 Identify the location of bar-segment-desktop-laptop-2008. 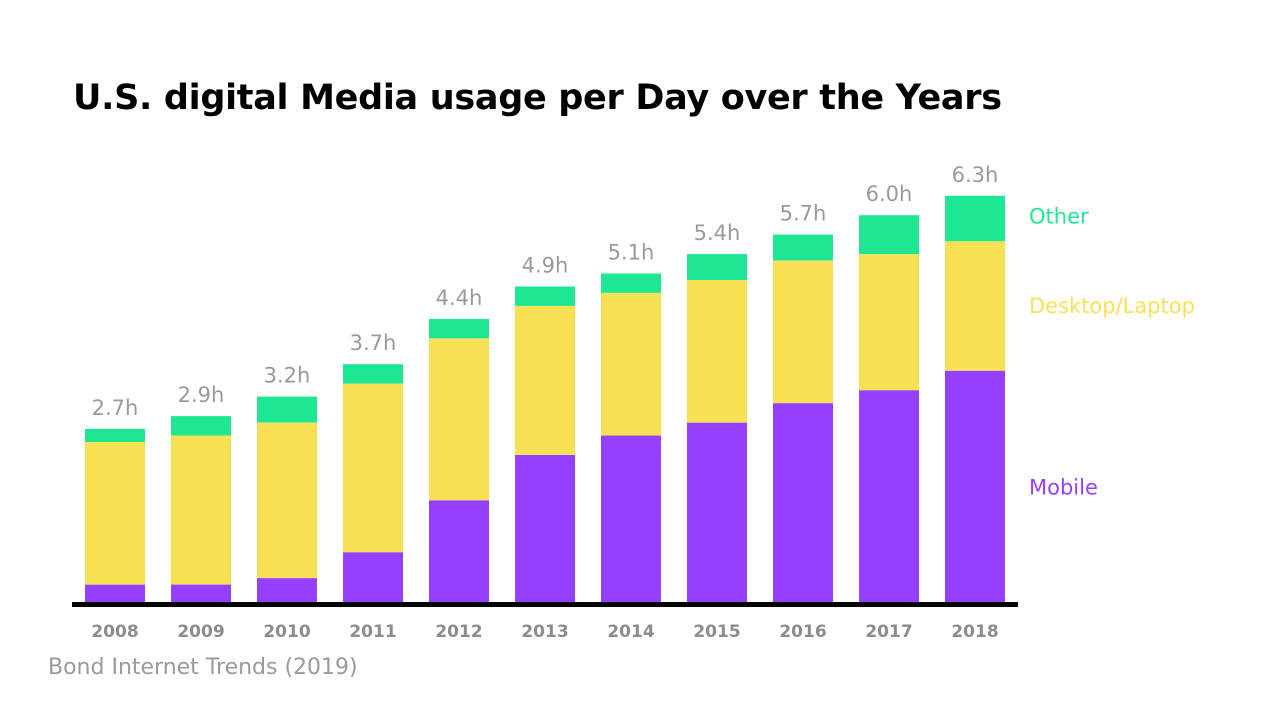
(115, 513).